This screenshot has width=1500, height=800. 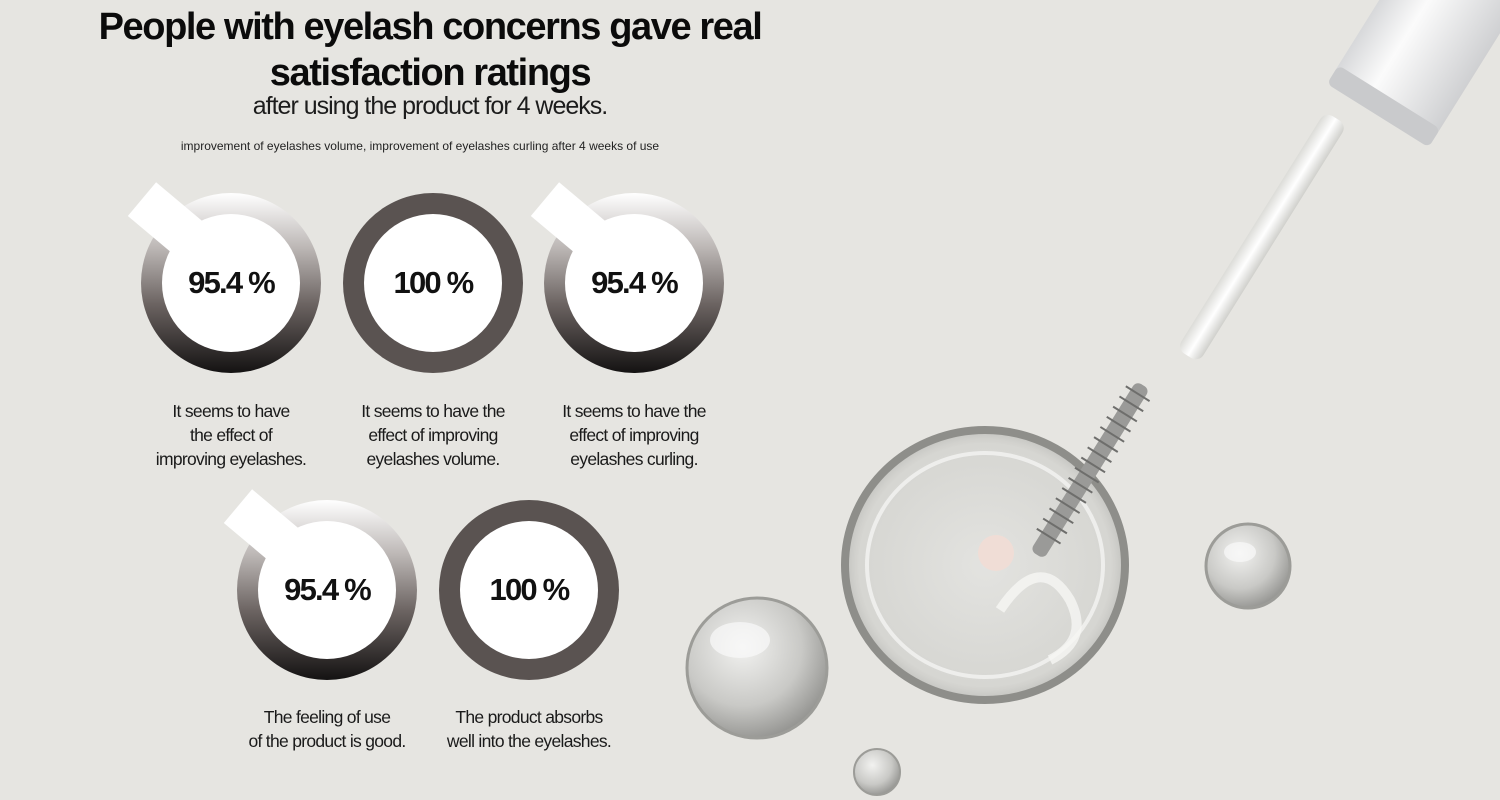 I want to click on caption-line: improving eyelashes., so click(x=231, y=459).